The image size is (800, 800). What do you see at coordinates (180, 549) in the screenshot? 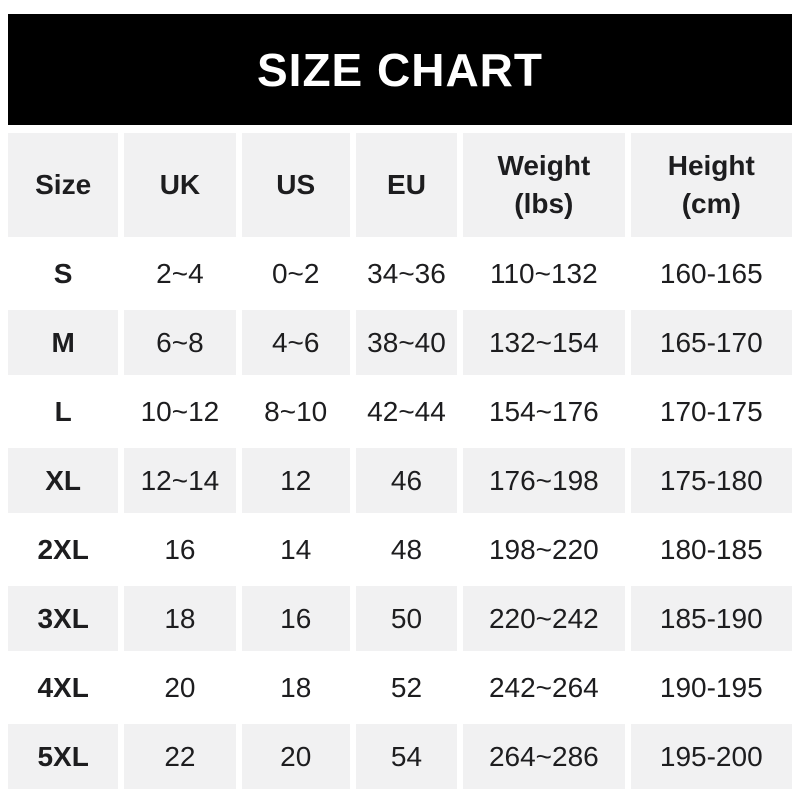
I see `uk-cell: 16` at bounding box center [180, 549].